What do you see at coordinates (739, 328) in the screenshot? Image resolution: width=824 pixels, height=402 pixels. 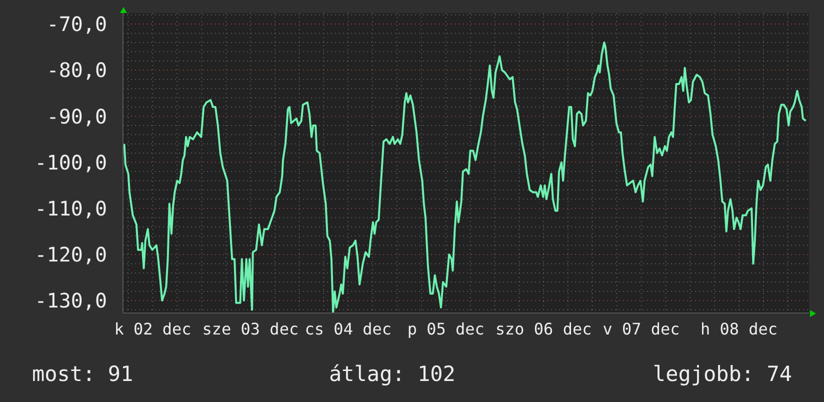 I see `x-tick-label: h 08 dec` at bounding box center [739, 328].